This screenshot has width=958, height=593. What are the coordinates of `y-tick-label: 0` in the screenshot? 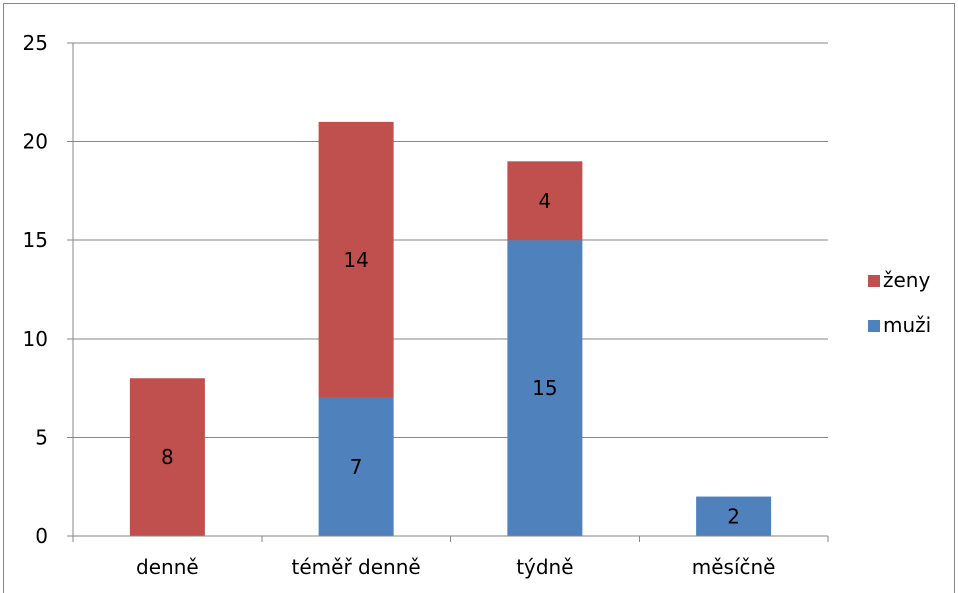 It's located at (41, 536).